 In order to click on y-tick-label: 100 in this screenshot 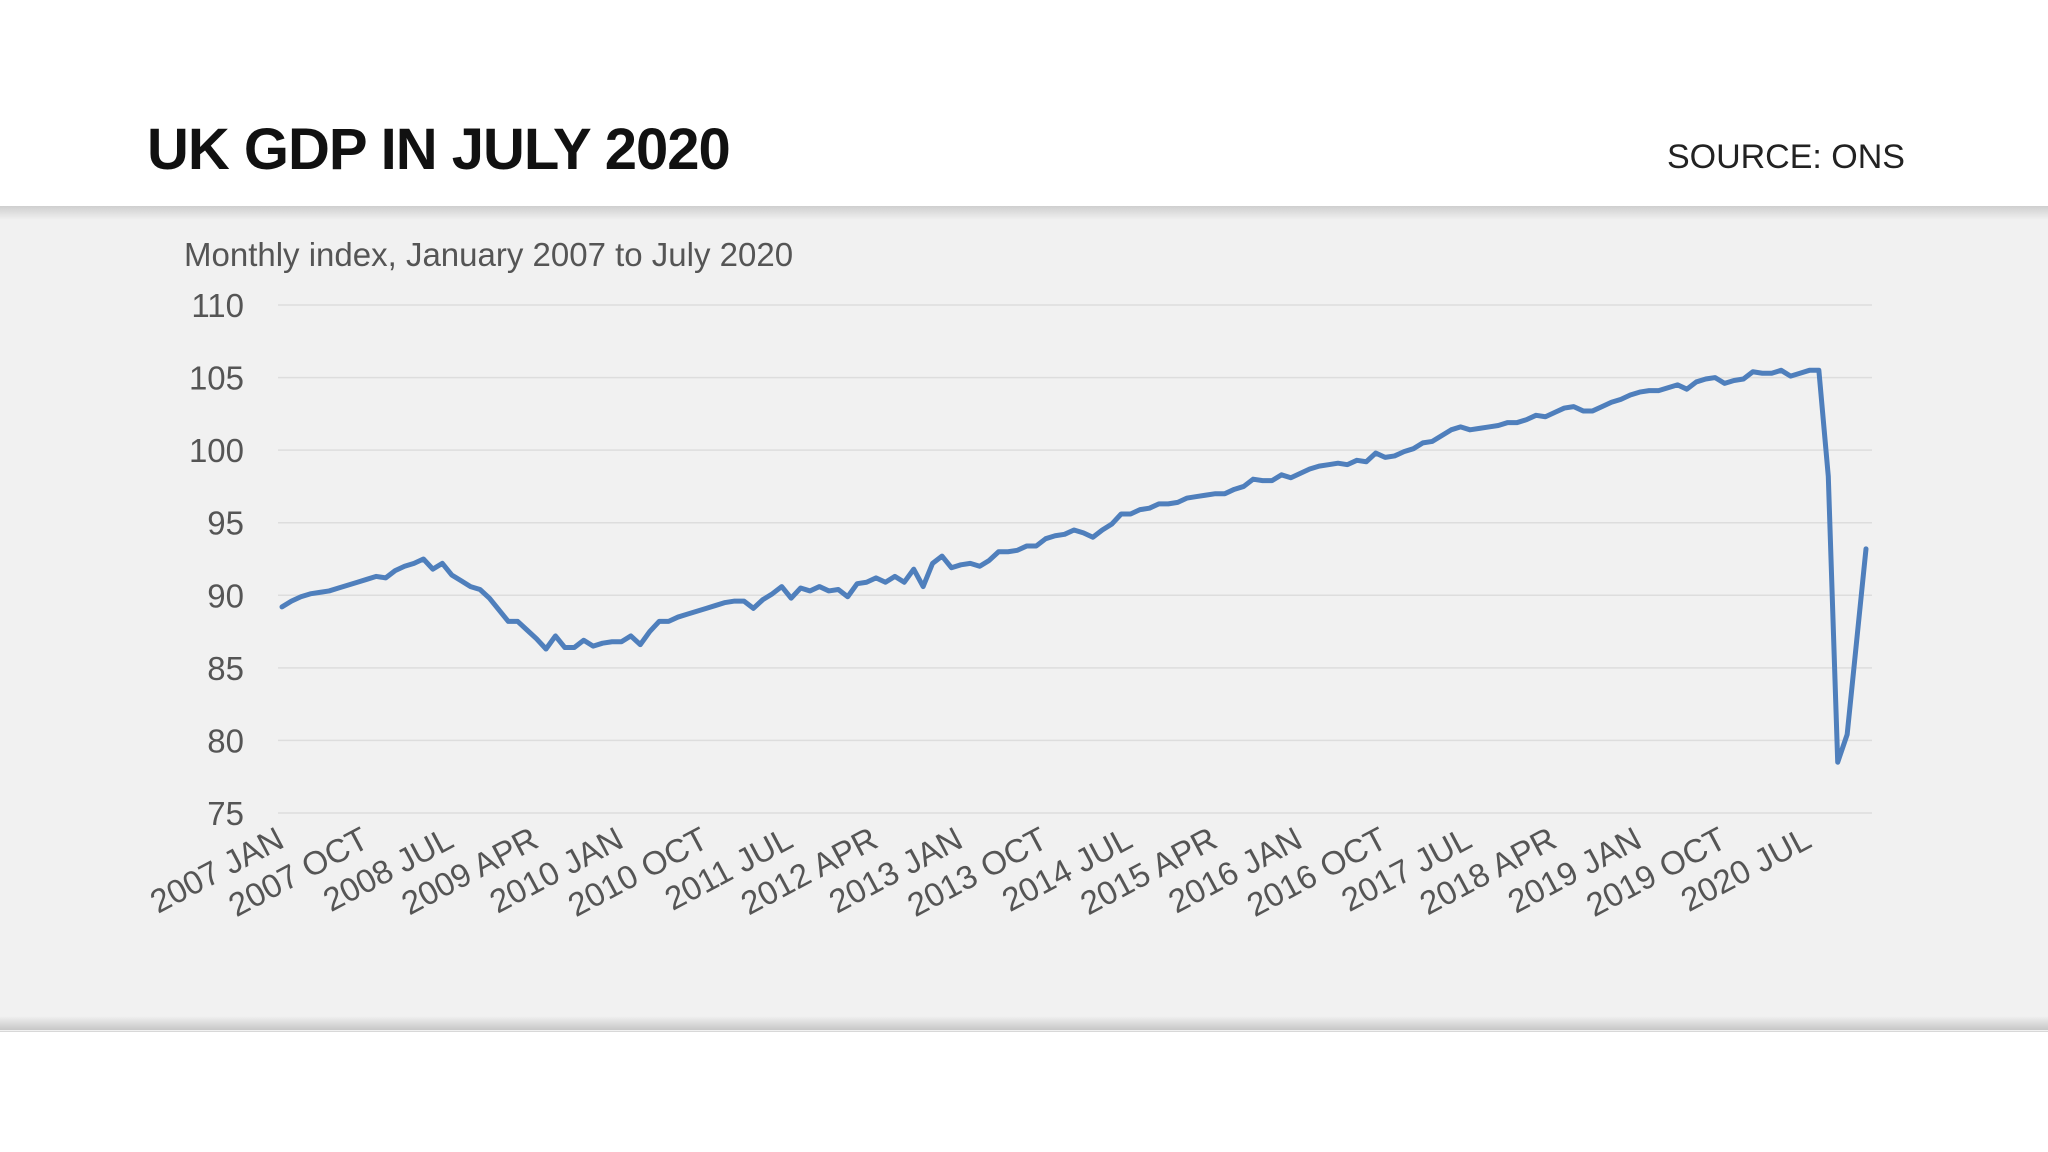, I will do `click(216, 450)`.